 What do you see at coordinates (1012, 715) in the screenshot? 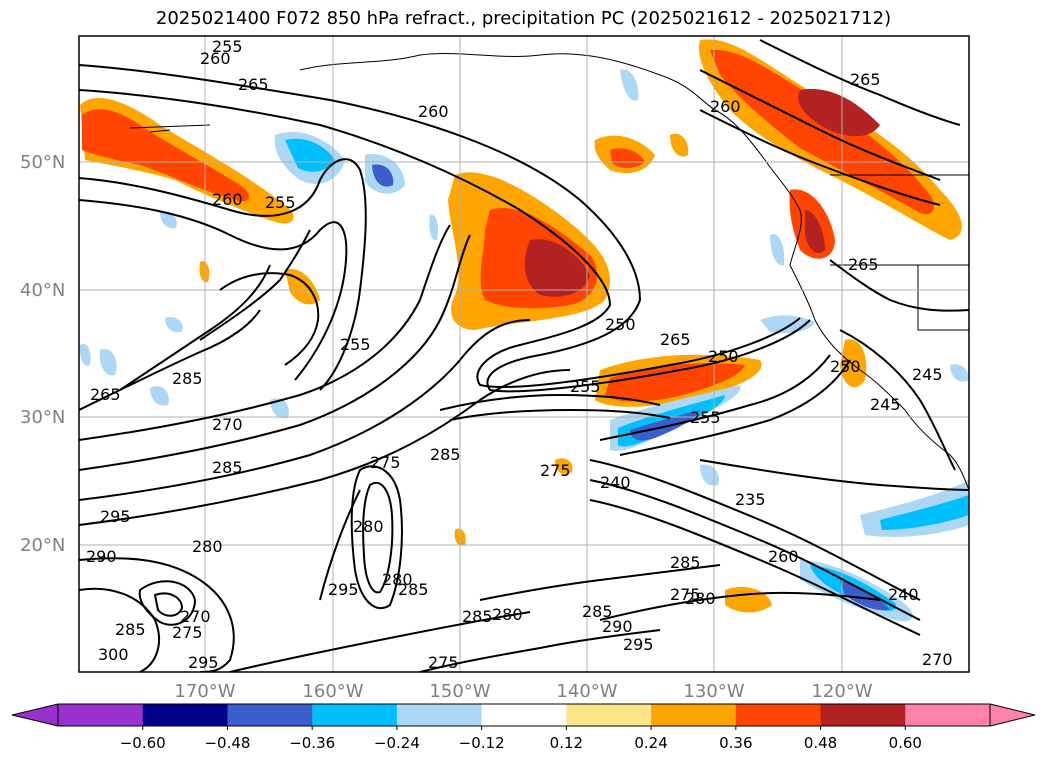
I see `colorbar-extend-right` at bounding box center [1012, 715].